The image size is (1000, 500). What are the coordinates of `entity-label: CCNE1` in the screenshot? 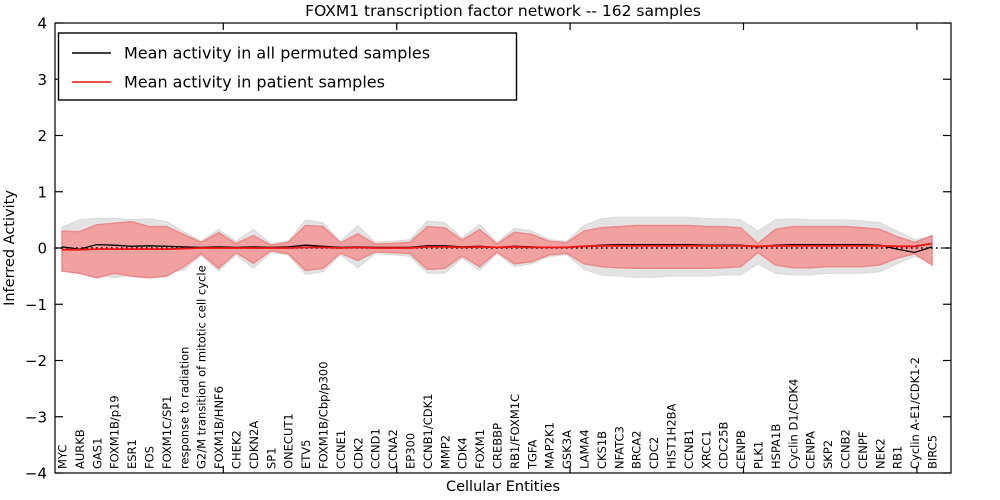 It's located at (341, 449).